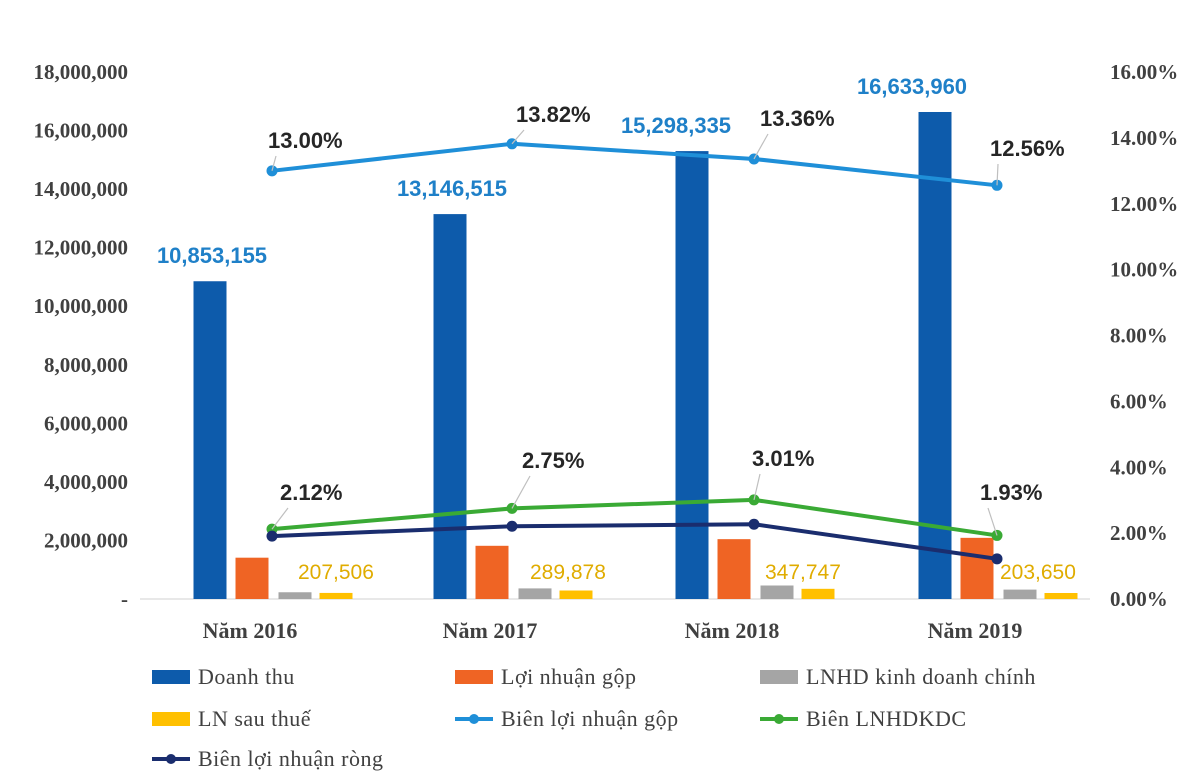 This screenshot has height=779, width=1200. I want to click on x-category-label: Năm 2018, so click(732, 630).